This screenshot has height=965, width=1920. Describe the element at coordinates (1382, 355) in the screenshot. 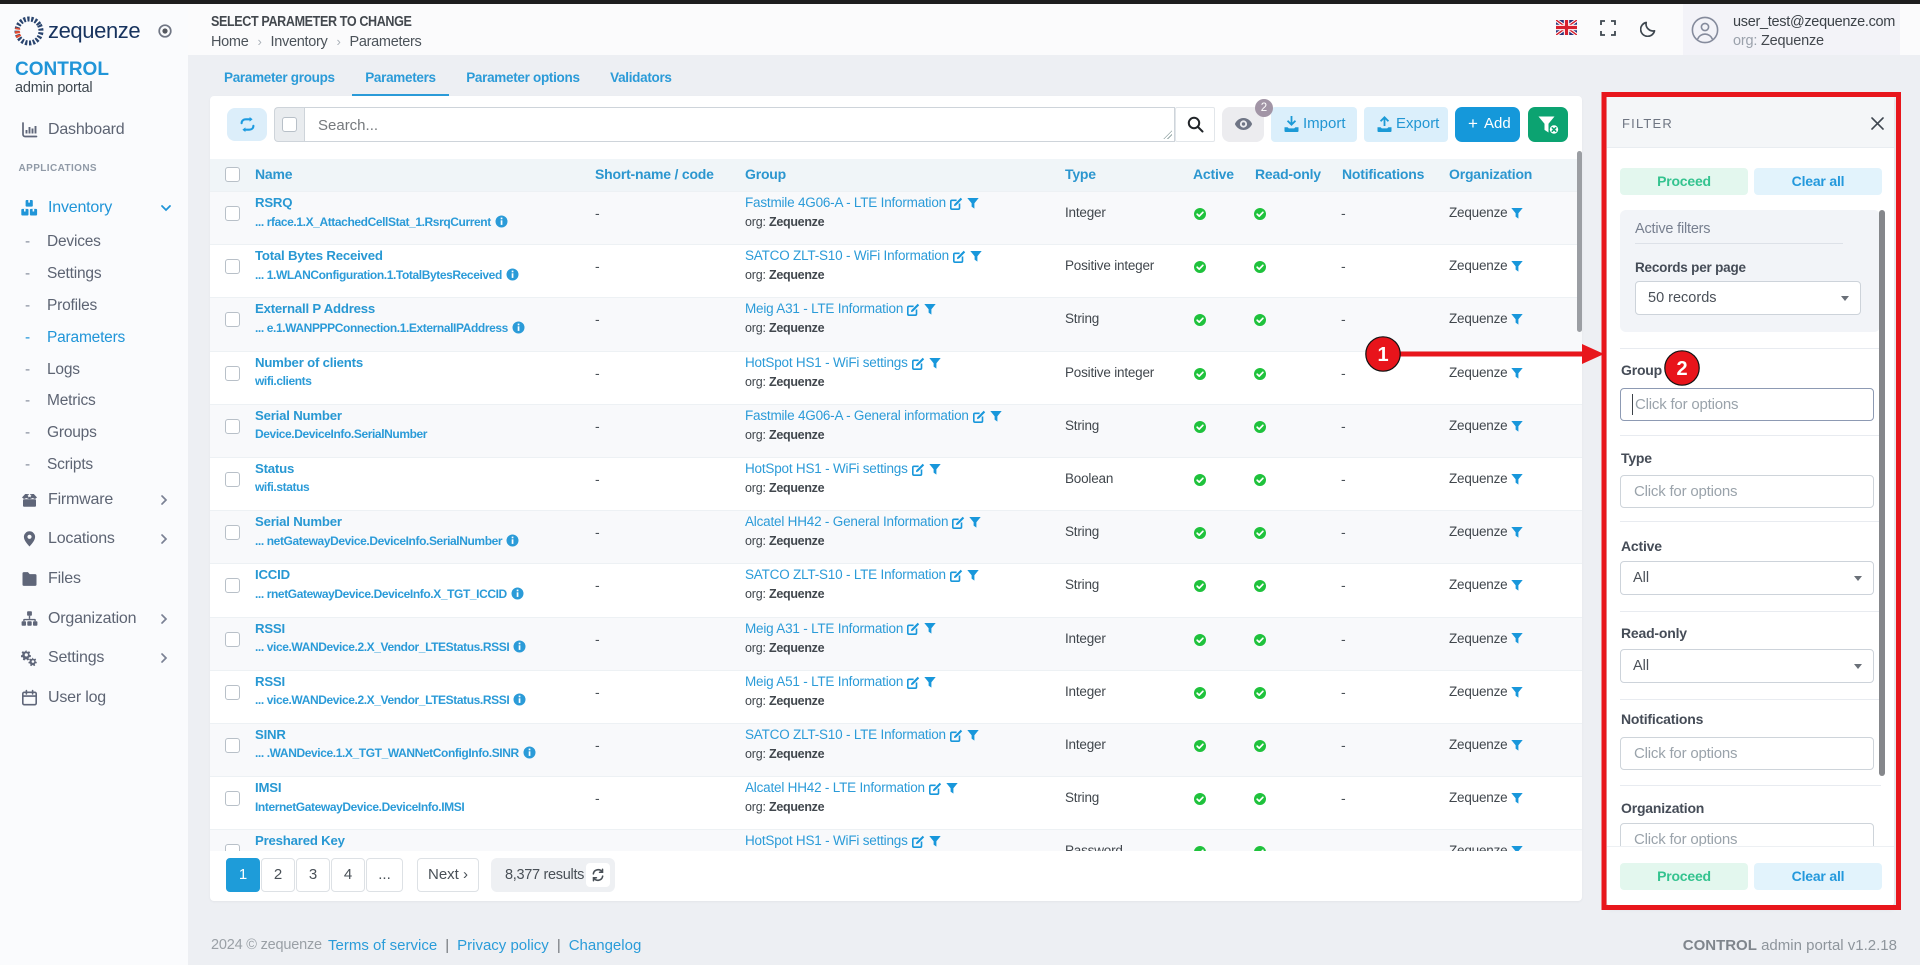

I see `svg-text: 1` at that location.